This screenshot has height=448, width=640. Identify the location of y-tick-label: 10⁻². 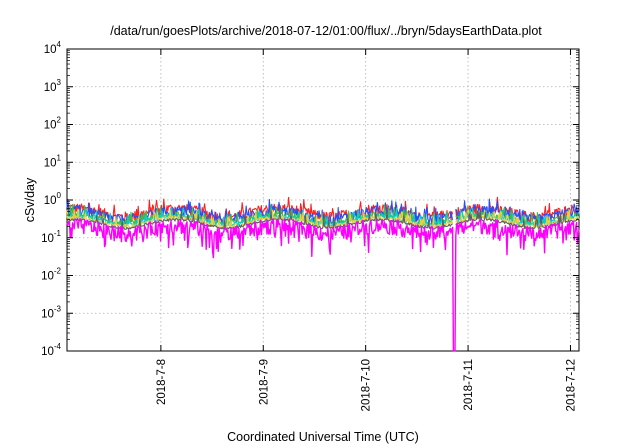
(51, 275).